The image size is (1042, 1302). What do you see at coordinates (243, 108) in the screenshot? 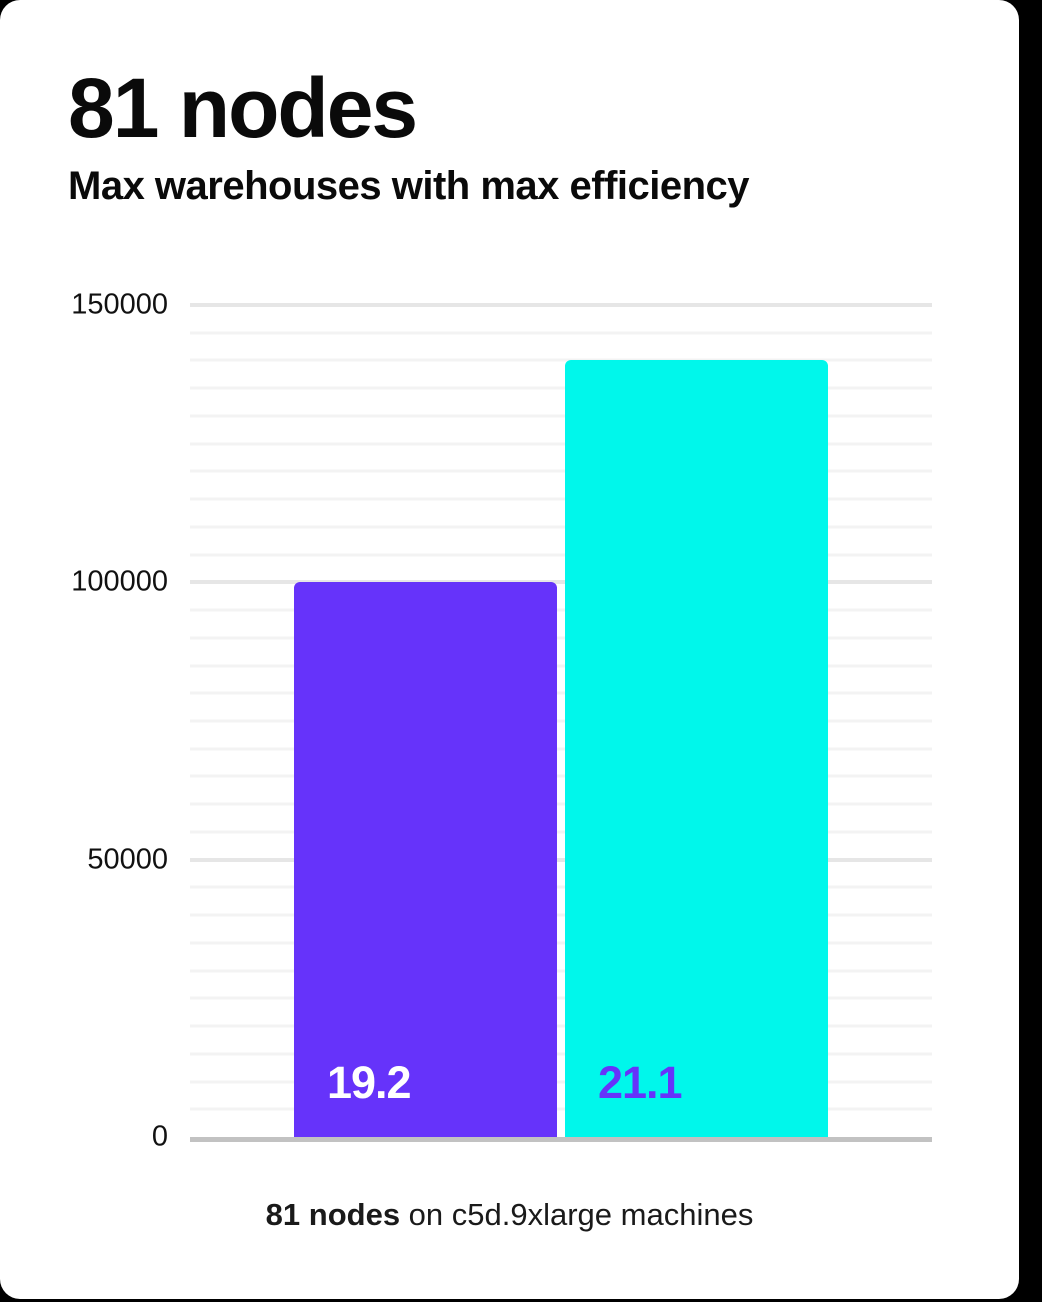
I see `page-title: 81 nodes` at bounding box center [243, 108].